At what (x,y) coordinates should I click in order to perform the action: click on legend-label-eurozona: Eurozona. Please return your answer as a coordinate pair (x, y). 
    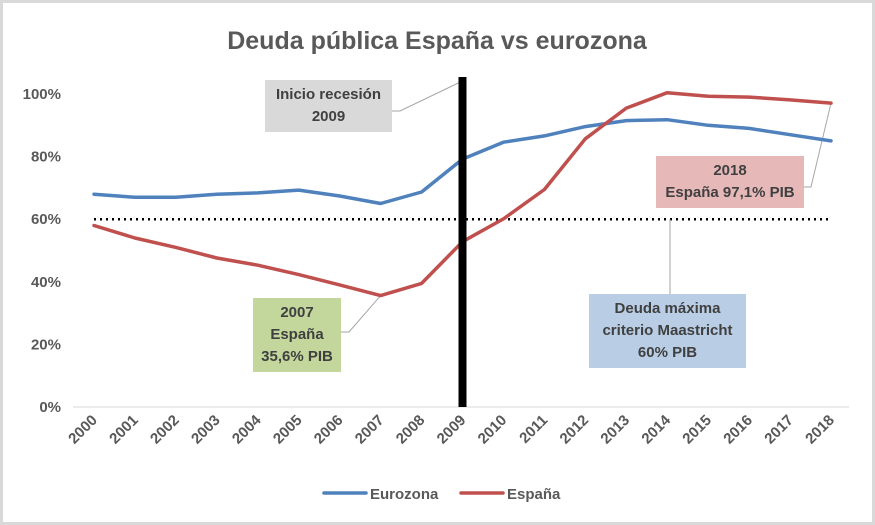
    Looking at the image, I should click on (404, 494).